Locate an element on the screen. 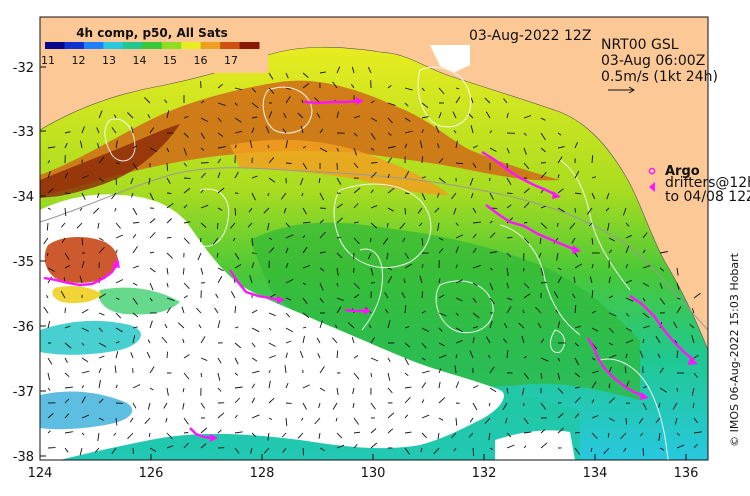  colorbar-tick-label: 15 is located at coordinates (170, 60).